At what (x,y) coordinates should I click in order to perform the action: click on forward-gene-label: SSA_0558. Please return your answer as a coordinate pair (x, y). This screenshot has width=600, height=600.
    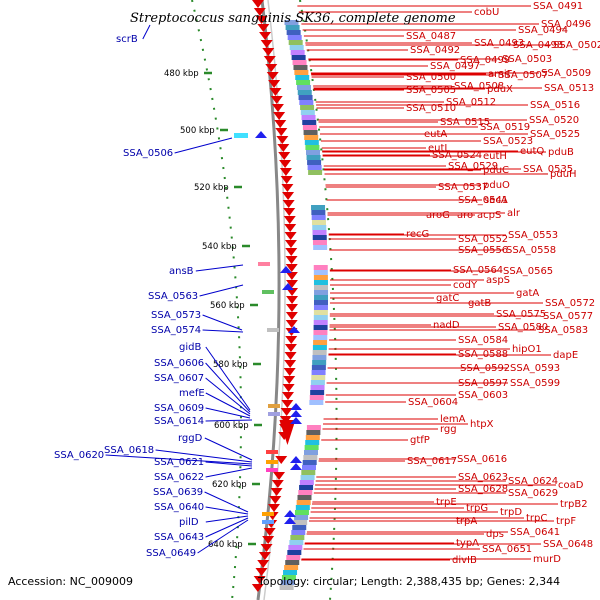
    Looking at the image, I should click on (531, 250).